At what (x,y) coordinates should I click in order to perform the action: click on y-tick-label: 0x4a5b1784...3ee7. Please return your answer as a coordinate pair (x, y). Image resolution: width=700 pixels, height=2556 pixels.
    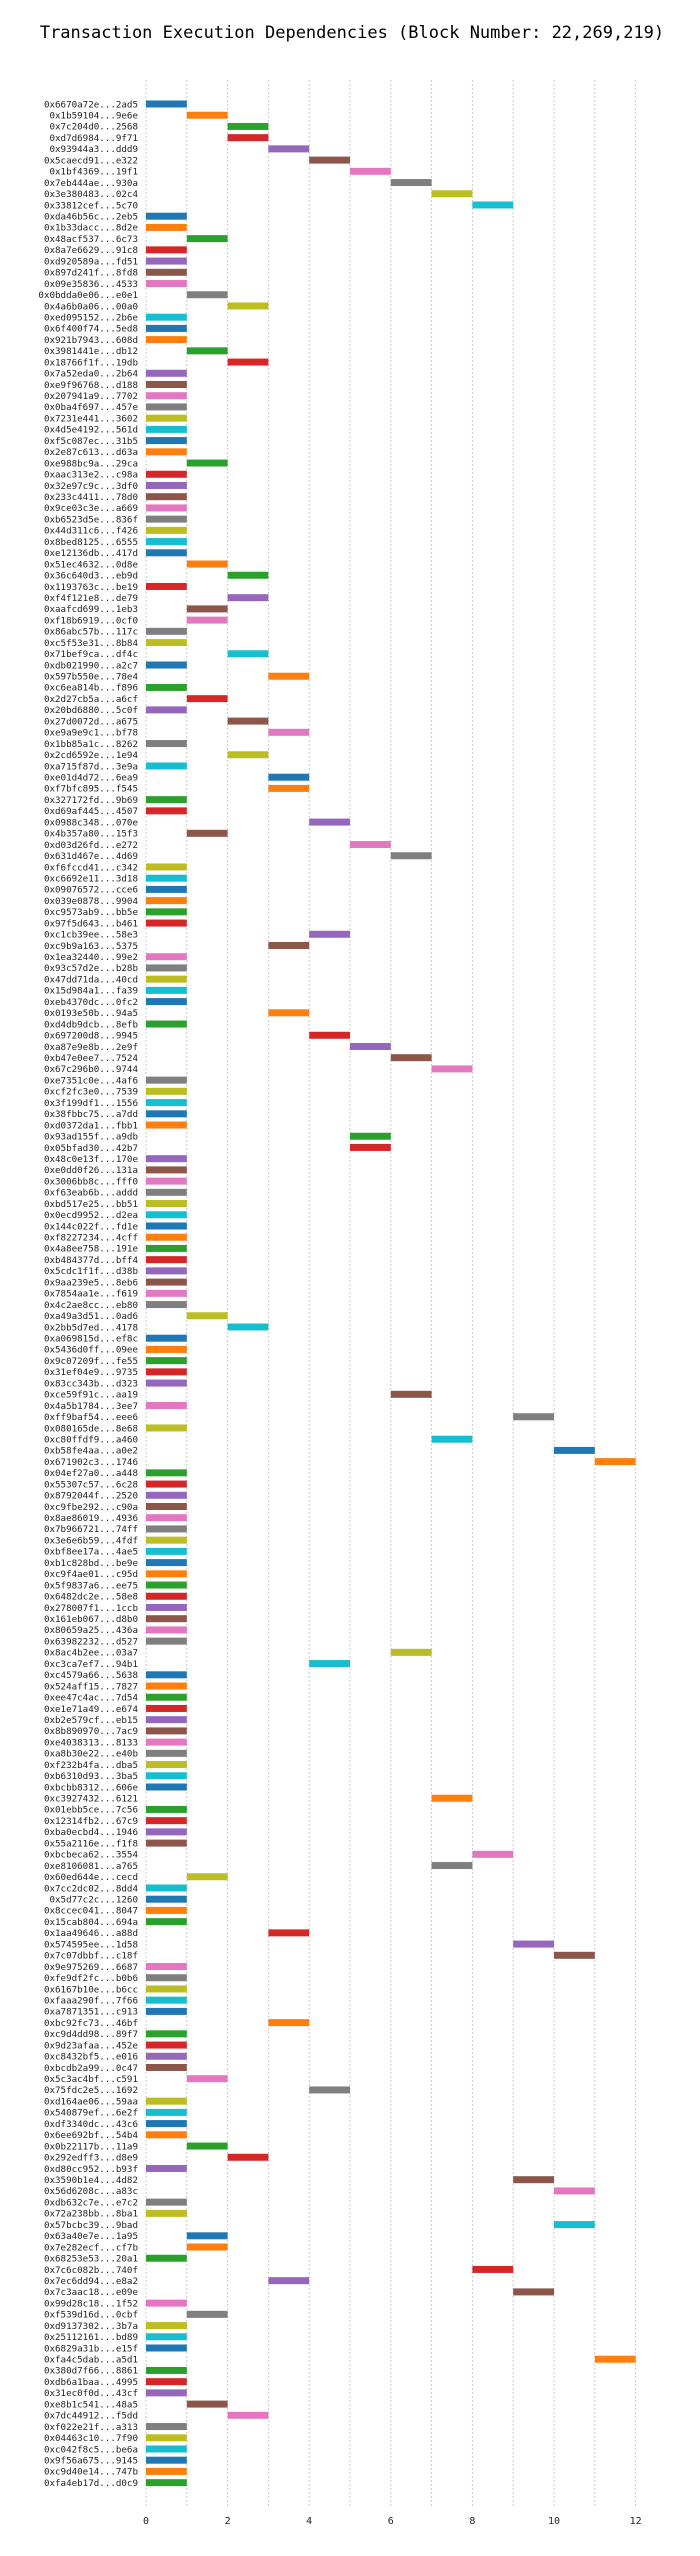
    Looking at the image, I should click on (91, 1406).